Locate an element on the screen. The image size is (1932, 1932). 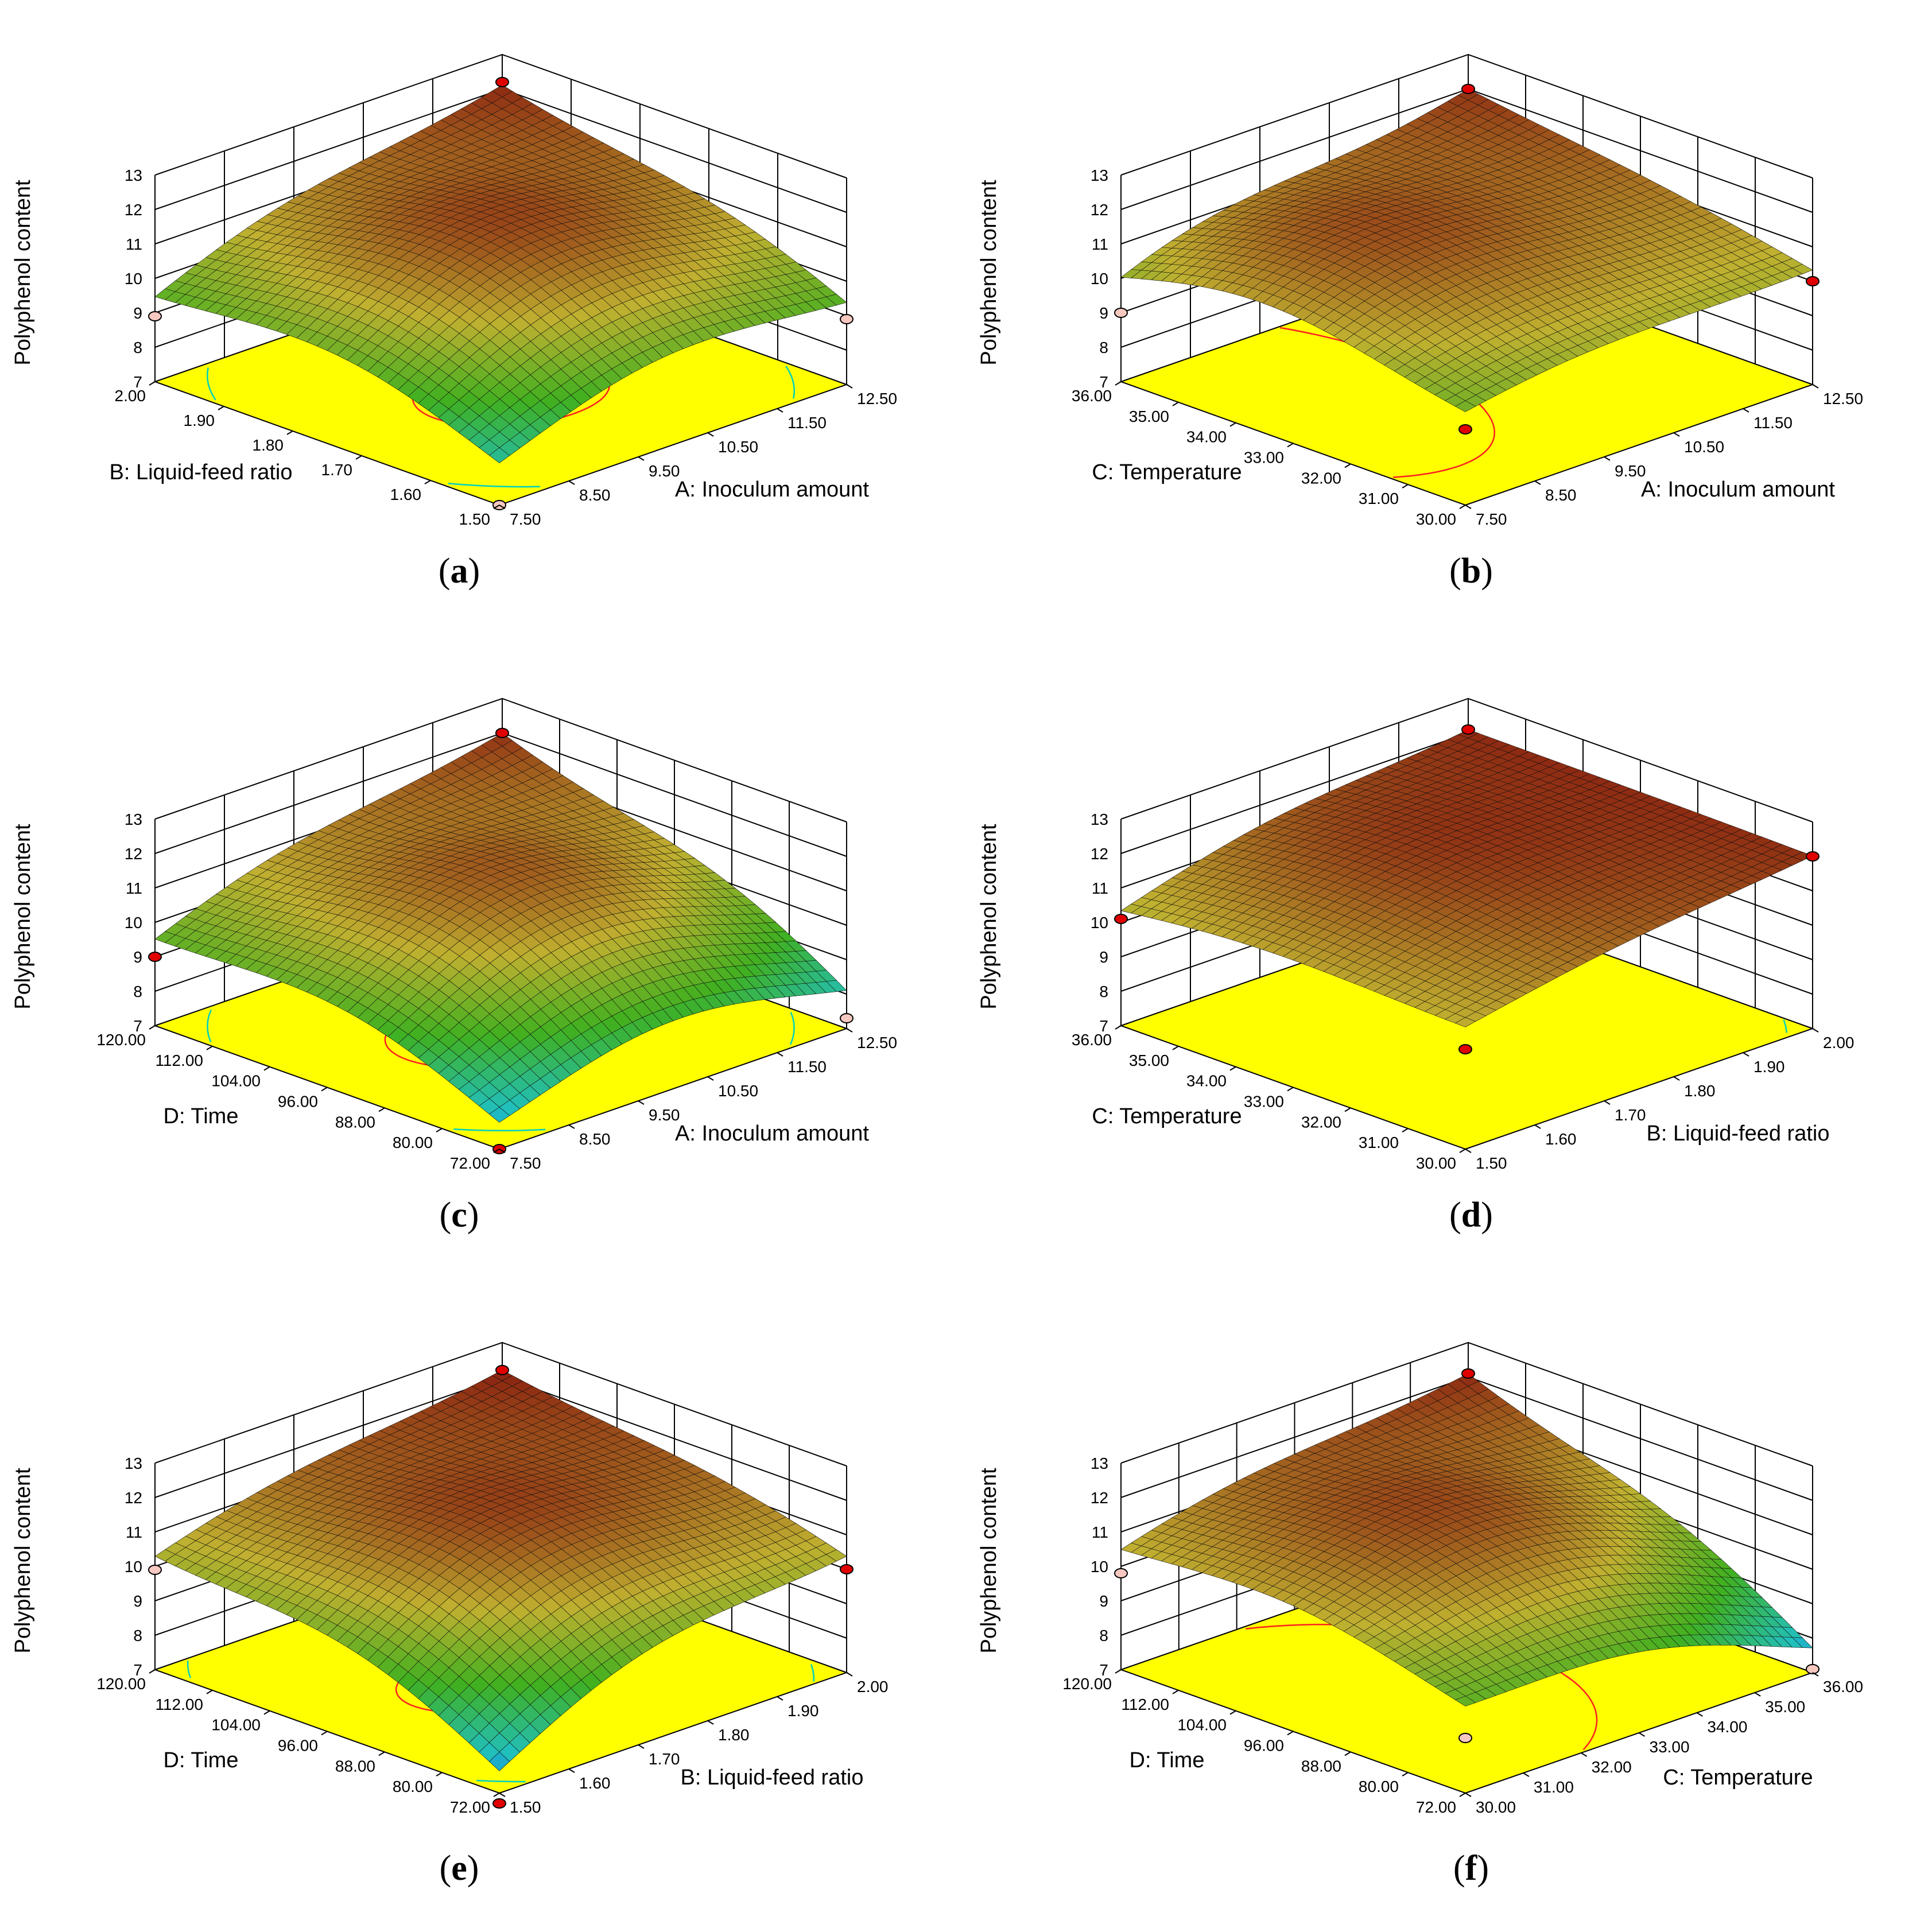
y-tick-label: 31.00 is located at coordinates (1379, 1142).